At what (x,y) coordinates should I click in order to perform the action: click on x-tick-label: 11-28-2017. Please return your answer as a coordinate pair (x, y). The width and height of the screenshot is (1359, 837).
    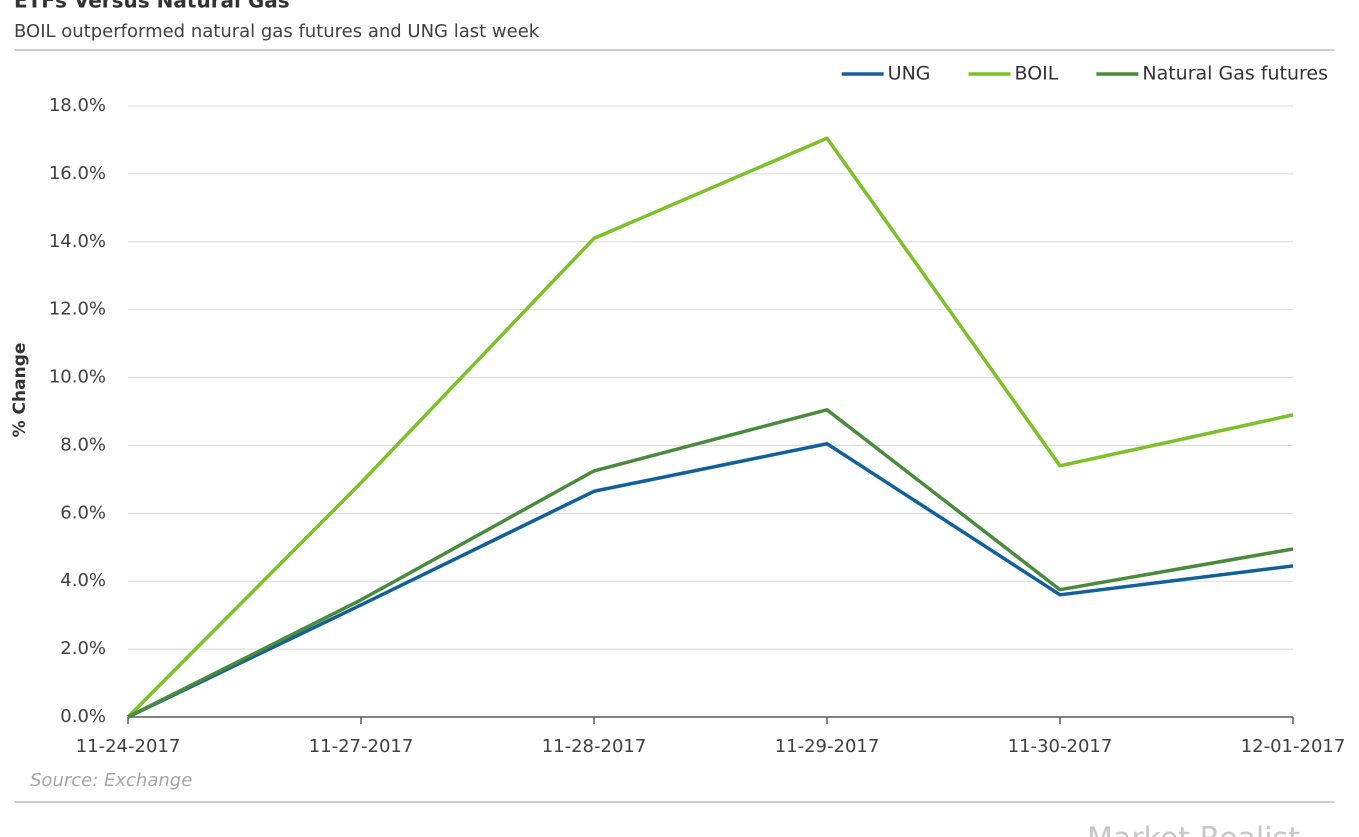
    Looking at the image, I should click on (594, 746).